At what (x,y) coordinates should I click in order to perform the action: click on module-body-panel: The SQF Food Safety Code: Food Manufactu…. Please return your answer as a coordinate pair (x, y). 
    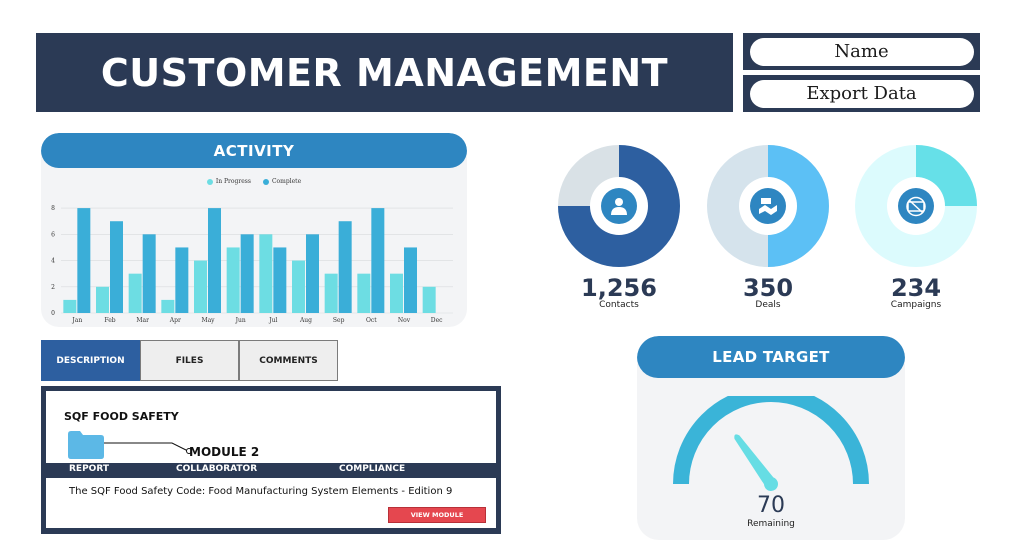
    Looking at the image, I should click on (271, 503).